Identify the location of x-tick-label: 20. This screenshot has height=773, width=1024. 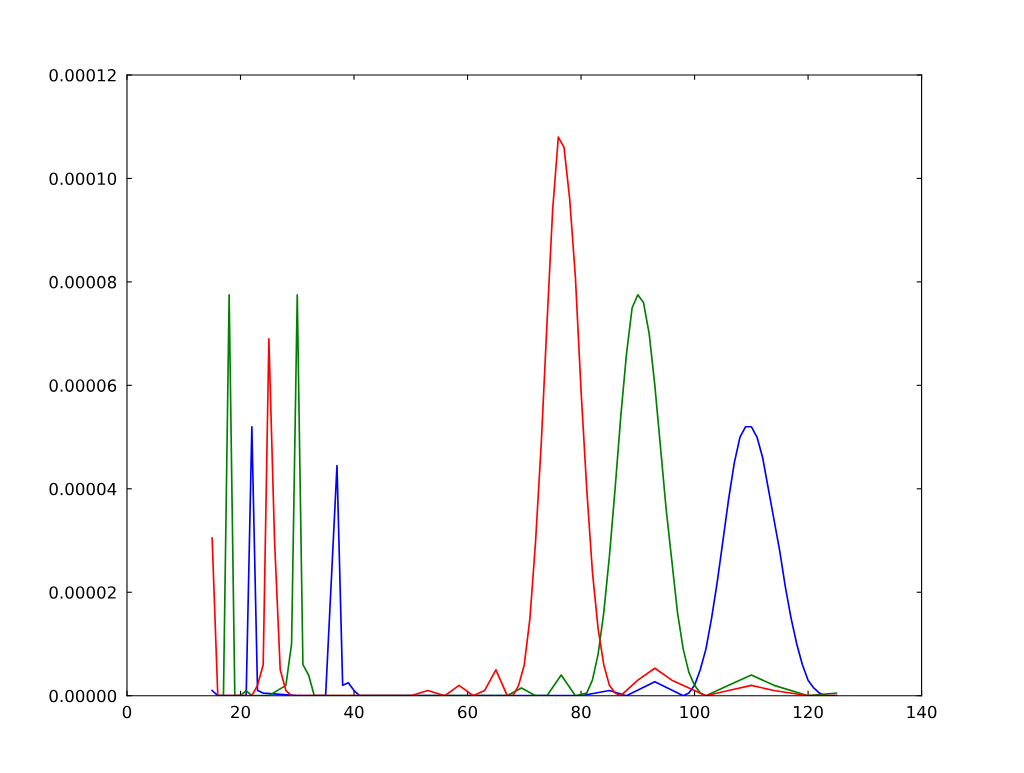
(240, 712).